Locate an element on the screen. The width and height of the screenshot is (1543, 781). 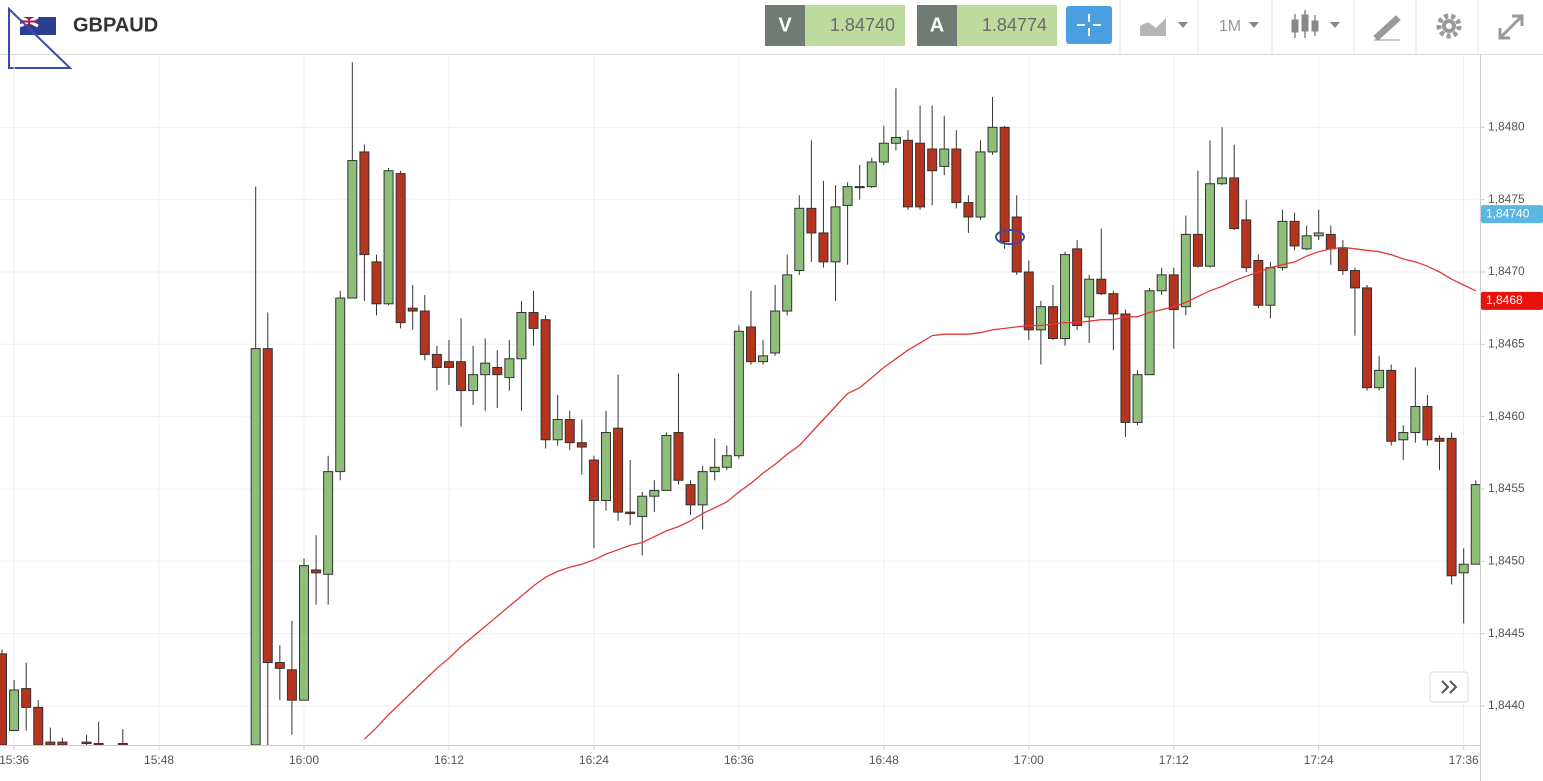
bid-button: V 1.84740 is located at coordinates (835, 25).